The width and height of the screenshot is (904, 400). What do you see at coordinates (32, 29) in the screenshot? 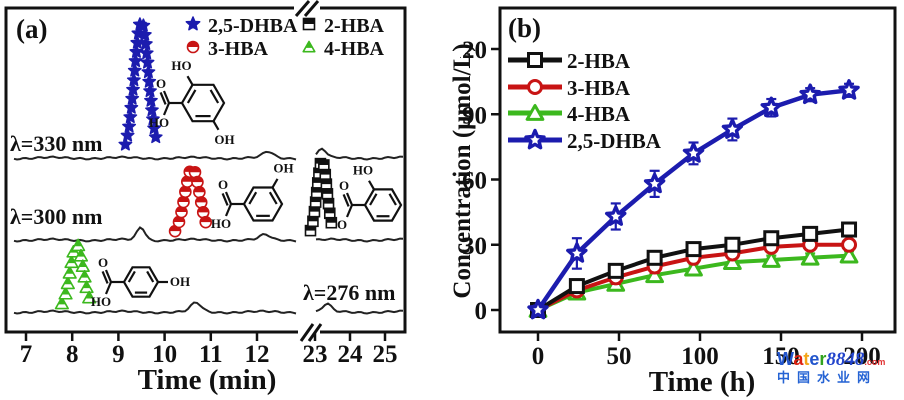
I see `panel-a-label: (a)` at bounding box center [32, 29].